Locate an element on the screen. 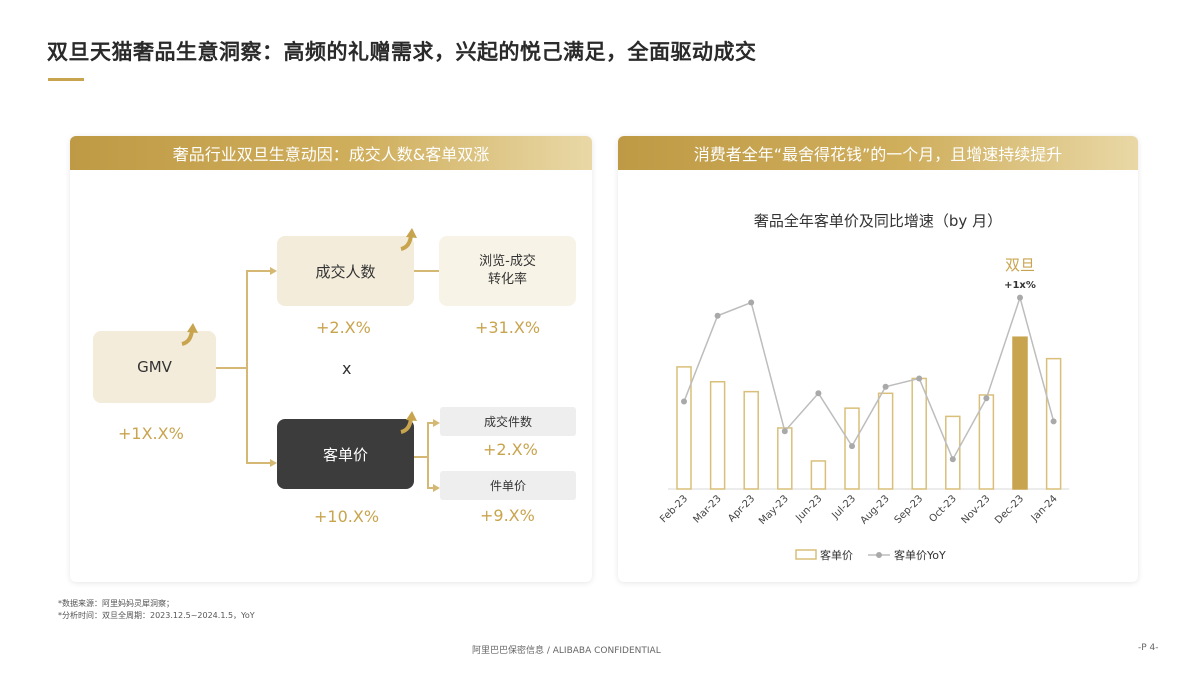 This screenshot has width=1200, height=675. x-tick-label: Jun-23 is located at coordinates (808, 508).